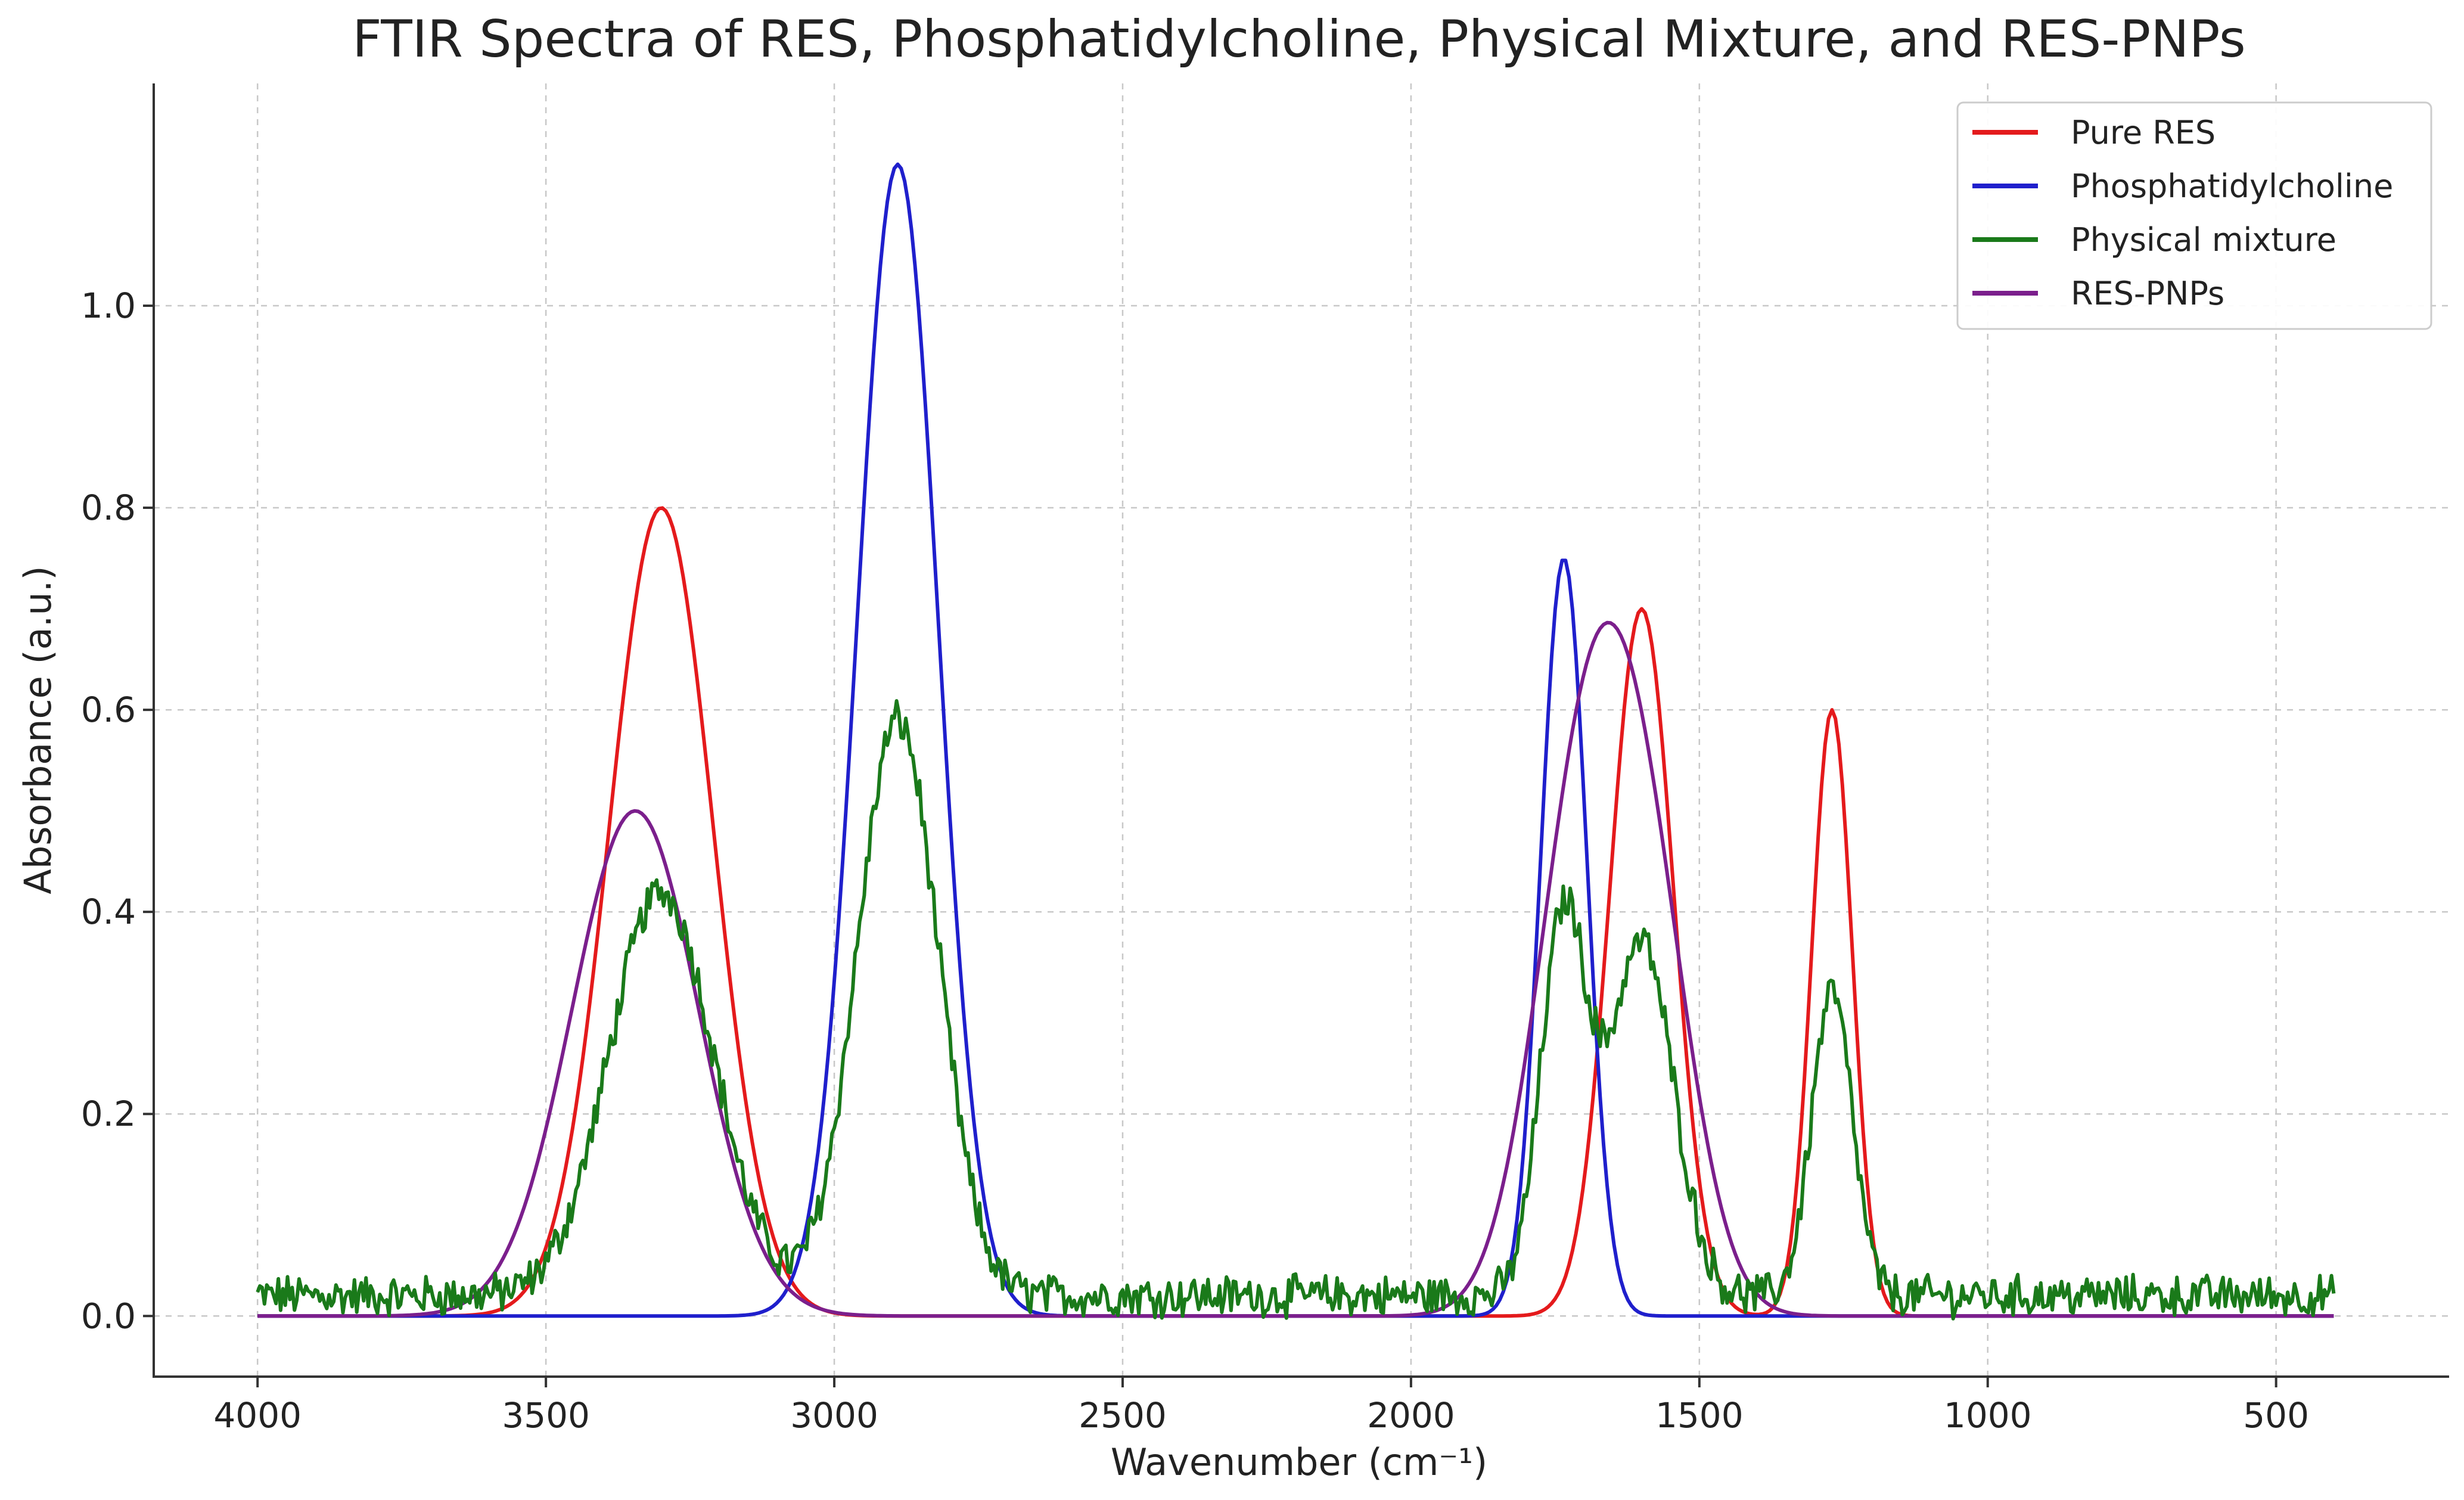  What do you see at coordinates (834, 1415) in the screenshot?
I see `x-tick-label: 3000` at bounding box center [834, 1415].